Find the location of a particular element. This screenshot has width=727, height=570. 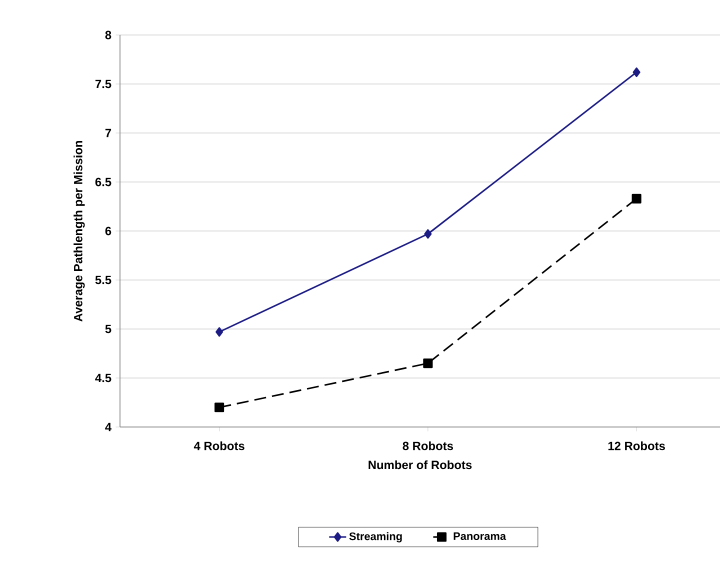

y-tick-label: 5 is located at coordinates (108, 329).